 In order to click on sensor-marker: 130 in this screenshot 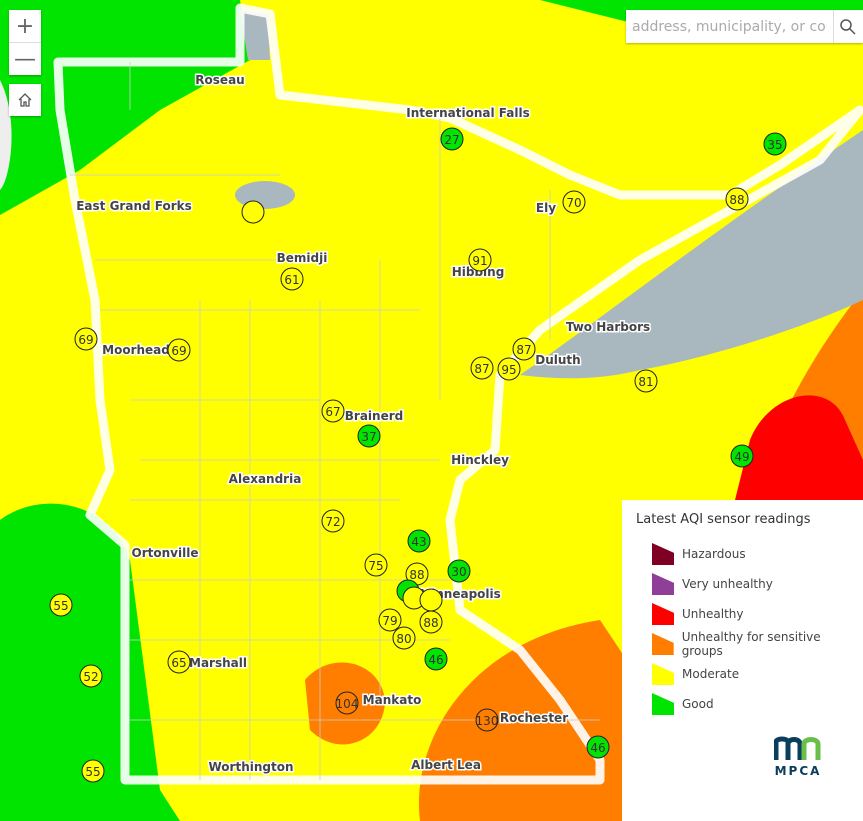, I will do `click(487, 720)`.